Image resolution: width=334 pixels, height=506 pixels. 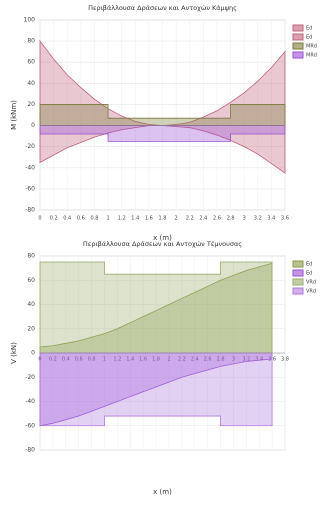 What do you see at coordinates (39, 219) in the screenshot?
I see `x-tick-label: 0` at bounding box center [39, 219].